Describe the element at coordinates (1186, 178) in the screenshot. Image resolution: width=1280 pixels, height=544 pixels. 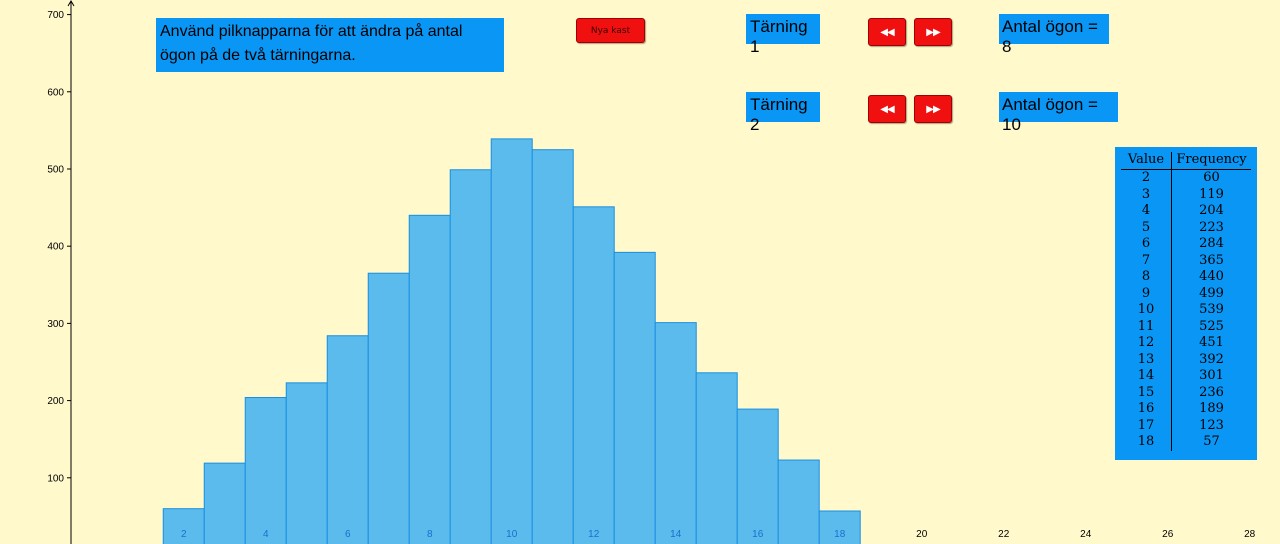
I see `table-row: 2 60` at that location.